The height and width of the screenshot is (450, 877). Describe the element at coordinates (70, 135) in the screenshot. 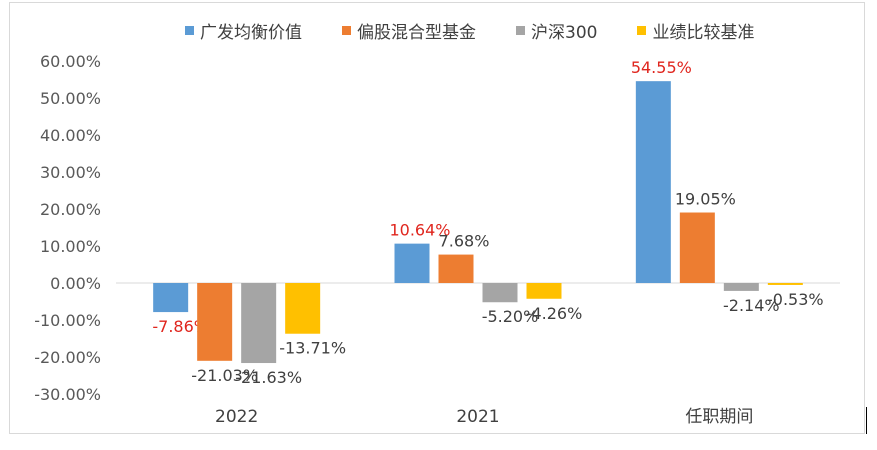

I see `y-tick-label: 40.00%` at that location.